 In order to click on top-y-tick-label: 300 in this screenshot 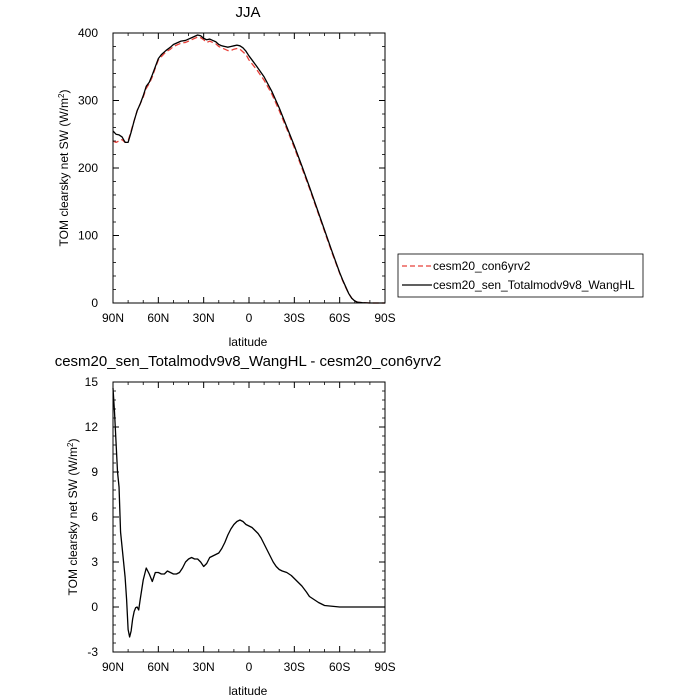, I will do `click(88, 101)`.